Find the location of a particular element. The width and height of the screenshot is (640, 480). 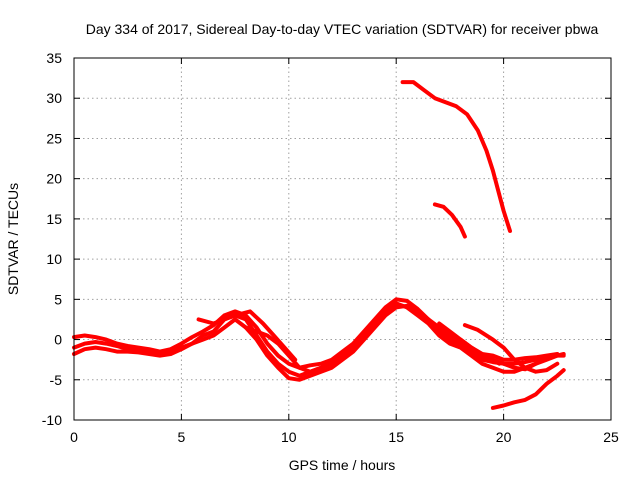

y-axis-label: SDTVAR / TECUs is located at coordinates (13, 239).